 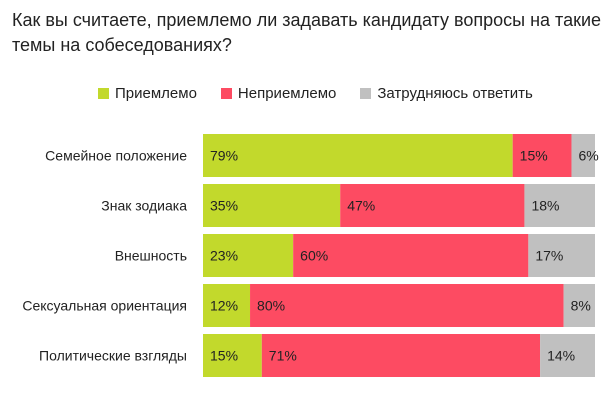 What do you see at coordinates (549, 256) in the screenshot?
I see `data-label: 17%` at bounding box center [549, 256].